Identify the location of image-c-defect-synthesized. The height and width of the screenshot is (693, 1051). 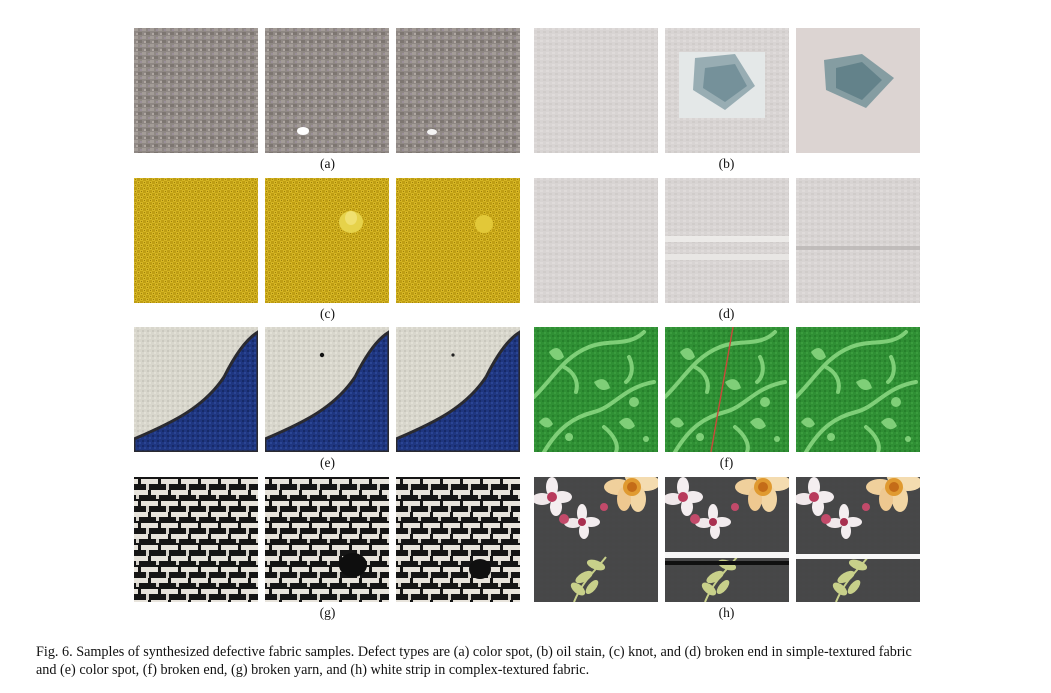
(327, 240).